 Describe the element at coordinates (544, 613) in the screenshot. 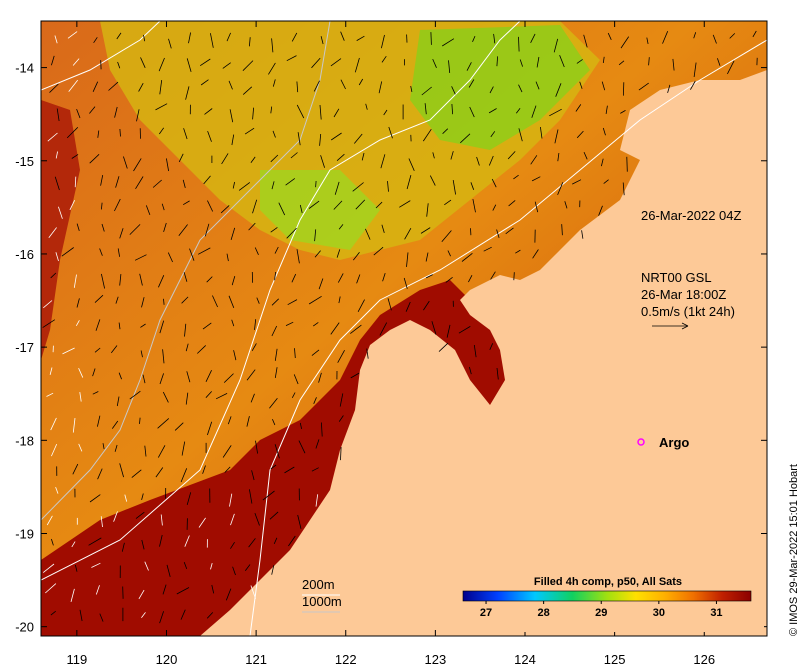

I see `colorbar-tick-label: 28` at that location.